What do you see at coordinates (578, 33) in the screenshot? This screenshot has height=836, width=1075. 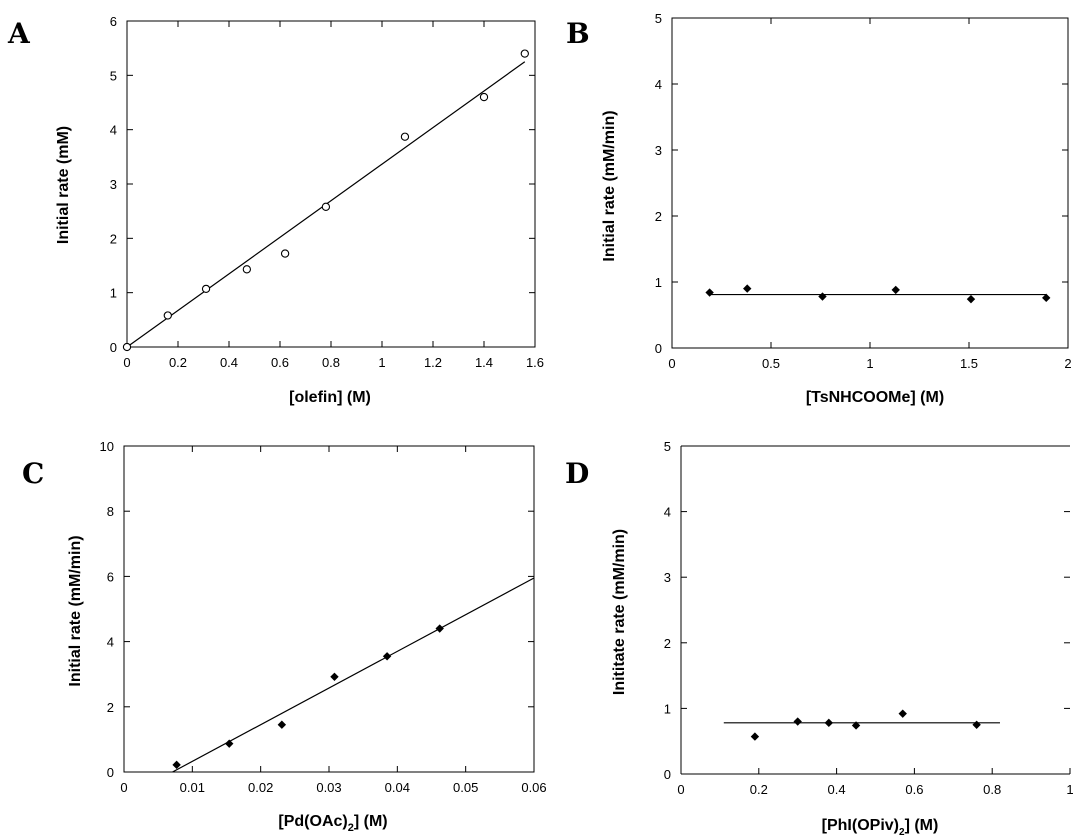 I see `panel-letter-b: B` at bounding box center [578, 33].